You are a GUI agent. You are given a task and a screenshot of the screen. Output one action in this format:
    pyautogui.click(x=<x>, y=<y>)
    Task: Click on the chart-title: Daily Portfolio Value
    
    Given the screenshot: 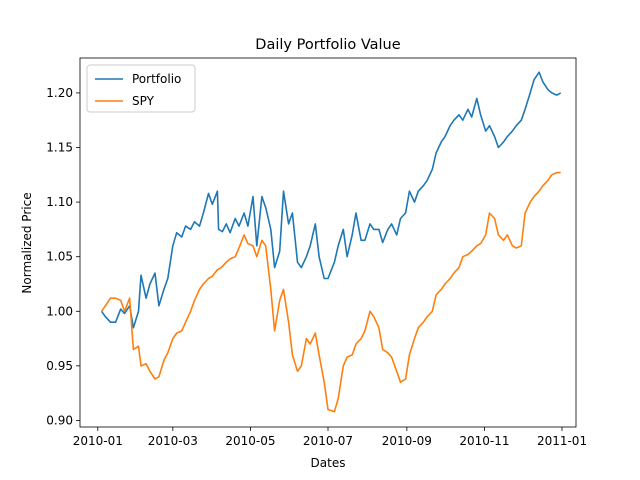 What is the action you would take?
    pyautogui.click(x=327, y=45)
    